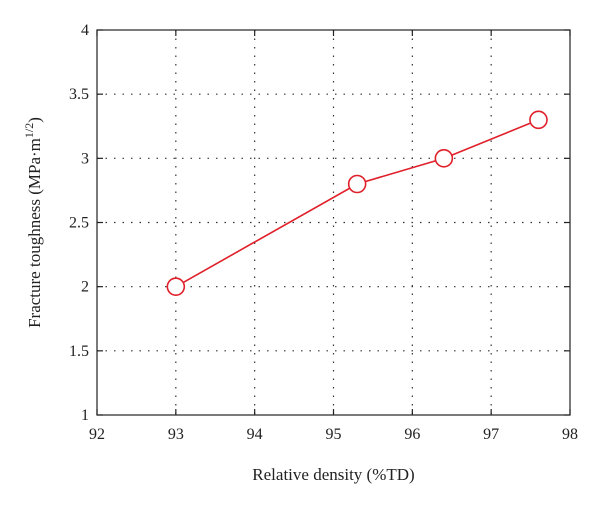 The width and height of the screenshot is (600, 505). I want to click on x-axis-title: Relative density (%TD), so click(333, 474).